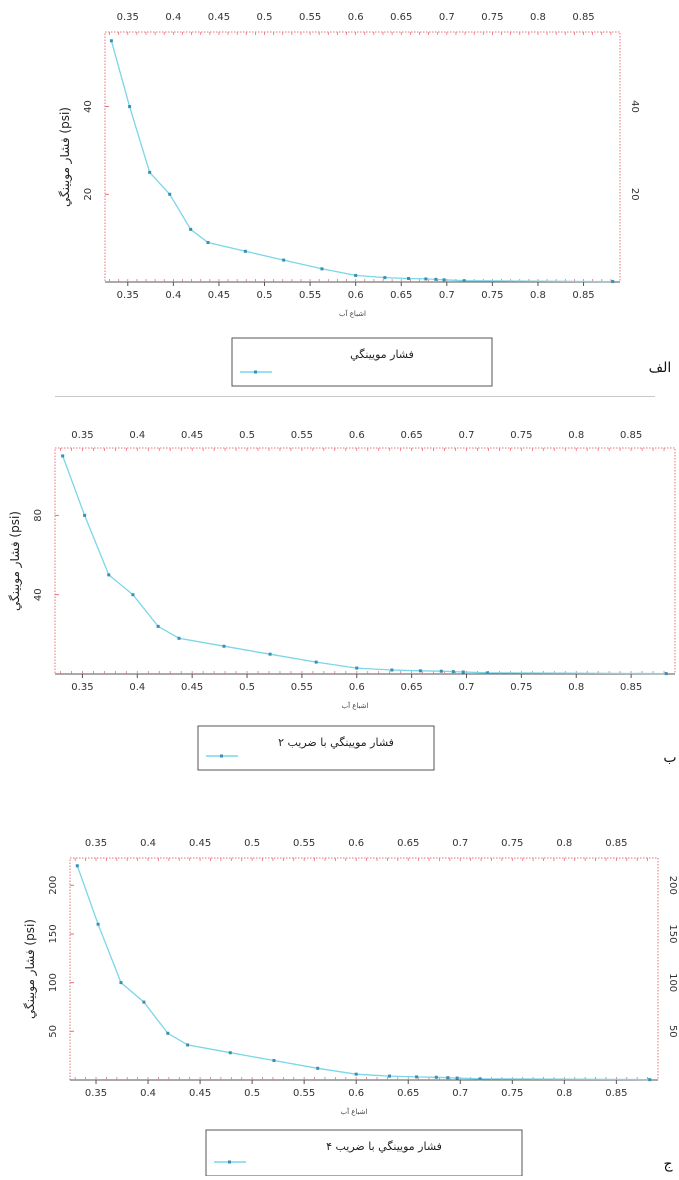 The width and height of the screenshot is (679, 1180). Describe the element at coordinates (672, 885) in the screenshot. I see `y-tick-label-right: 200` at that location.